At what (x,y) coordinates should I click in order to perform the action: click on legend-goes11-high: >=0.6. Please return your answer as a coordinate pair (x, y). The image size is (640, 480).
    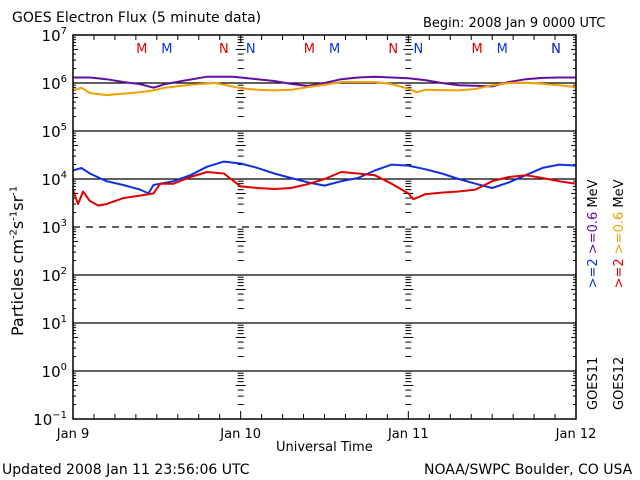
    Looking at the image, I should click on (593, 233).